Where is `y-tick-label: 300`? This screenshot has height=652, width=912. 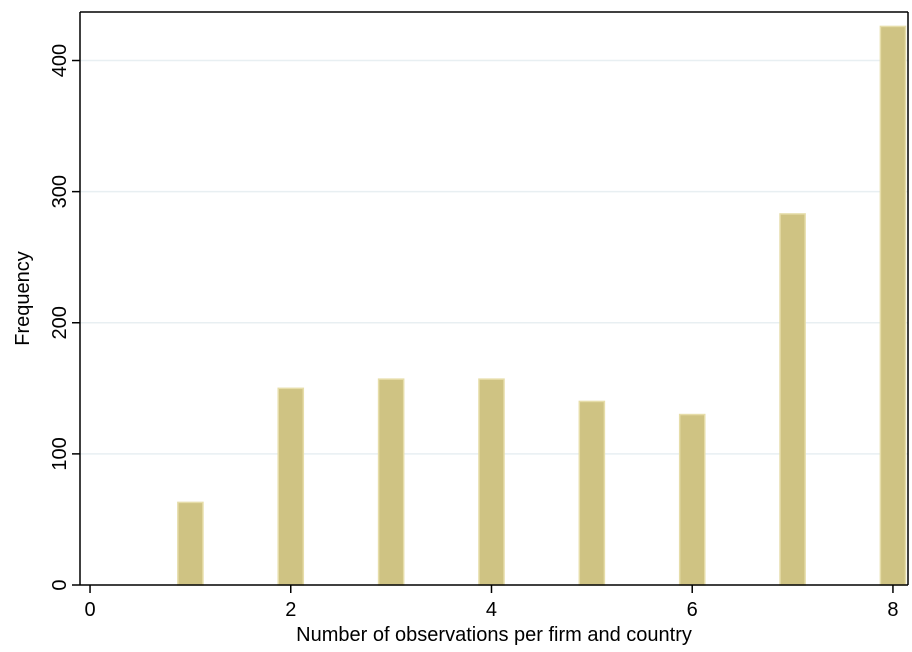
y-tick-label: 300 is located at coordinates (60, 191).